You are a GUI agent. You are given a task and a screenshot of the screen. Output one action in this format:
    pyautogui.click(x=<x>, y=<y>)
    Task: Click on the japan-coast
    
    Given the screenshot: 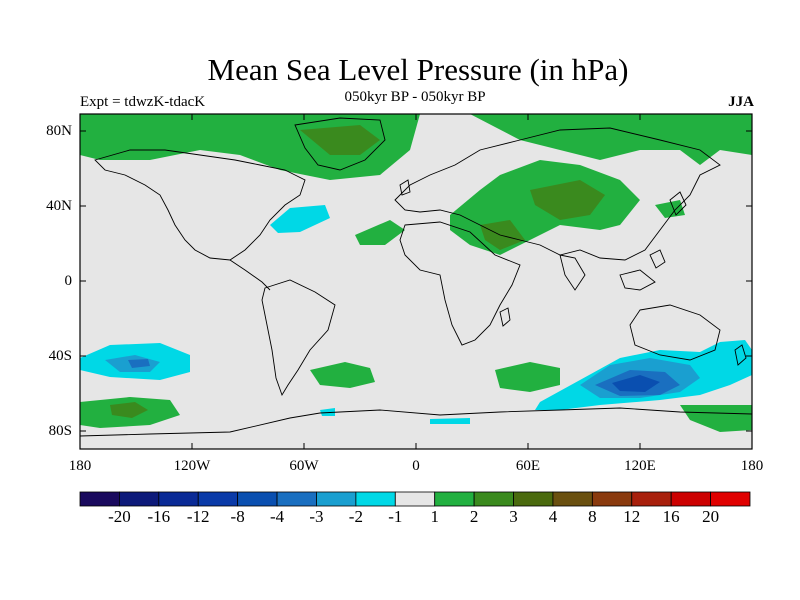 What is the action you would take?
    pyautogui.click(x=678, y=203)
    